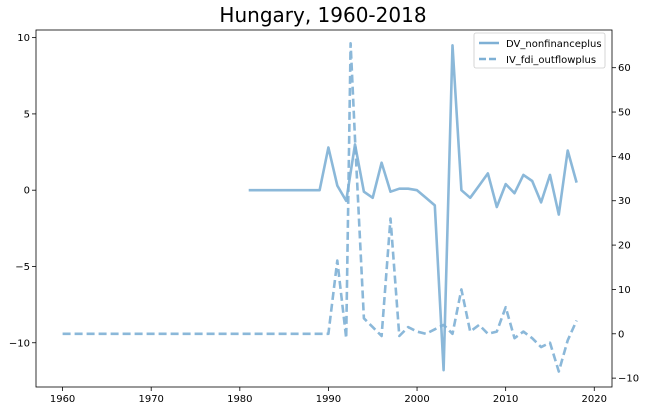 This screenshot has height=412, width=646. I want to click on legend-label-iv-fdi-outflowplus: IV_fdi_outflowplus, so click(551, 60).